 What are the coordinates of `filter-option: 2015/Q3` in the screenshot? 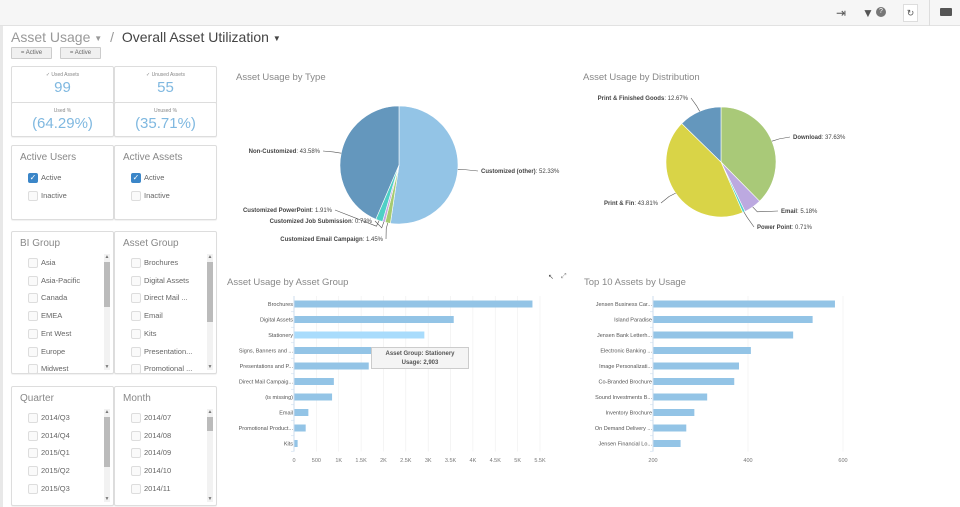 It's located at (49, 489).